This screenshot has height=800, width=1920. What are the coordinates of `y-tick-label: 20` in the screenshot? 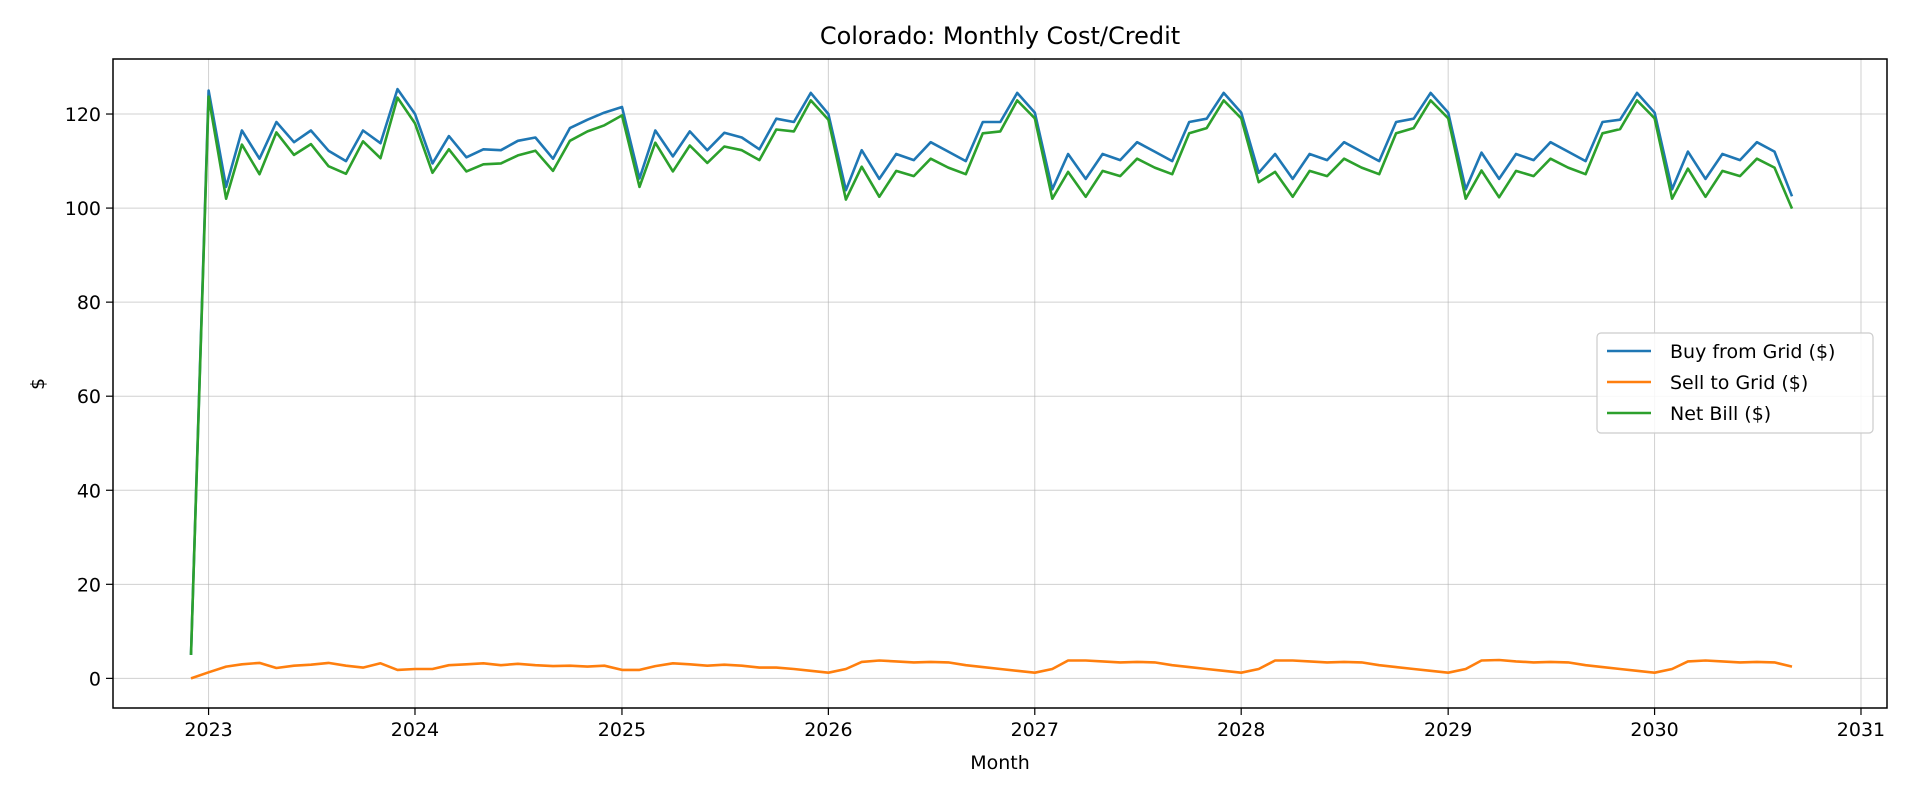 It's located at (89, 585).